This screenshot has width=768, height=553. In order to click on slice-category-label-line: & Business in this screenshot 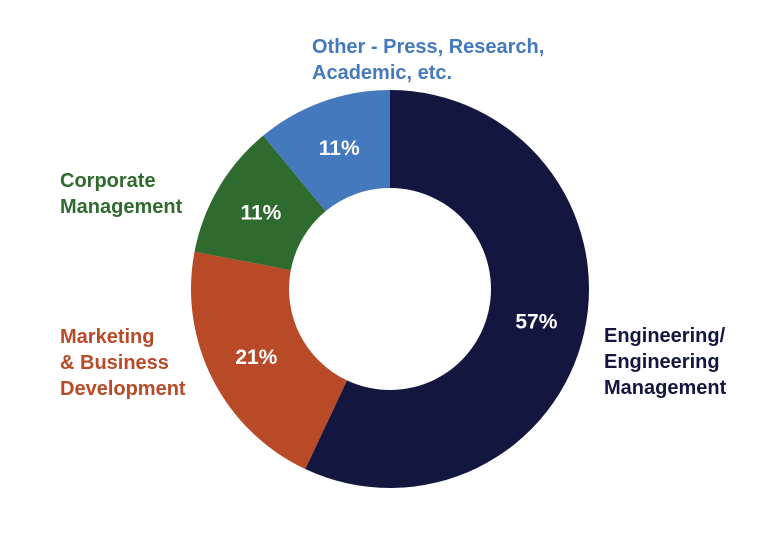, I will do `click(114, 363)`.